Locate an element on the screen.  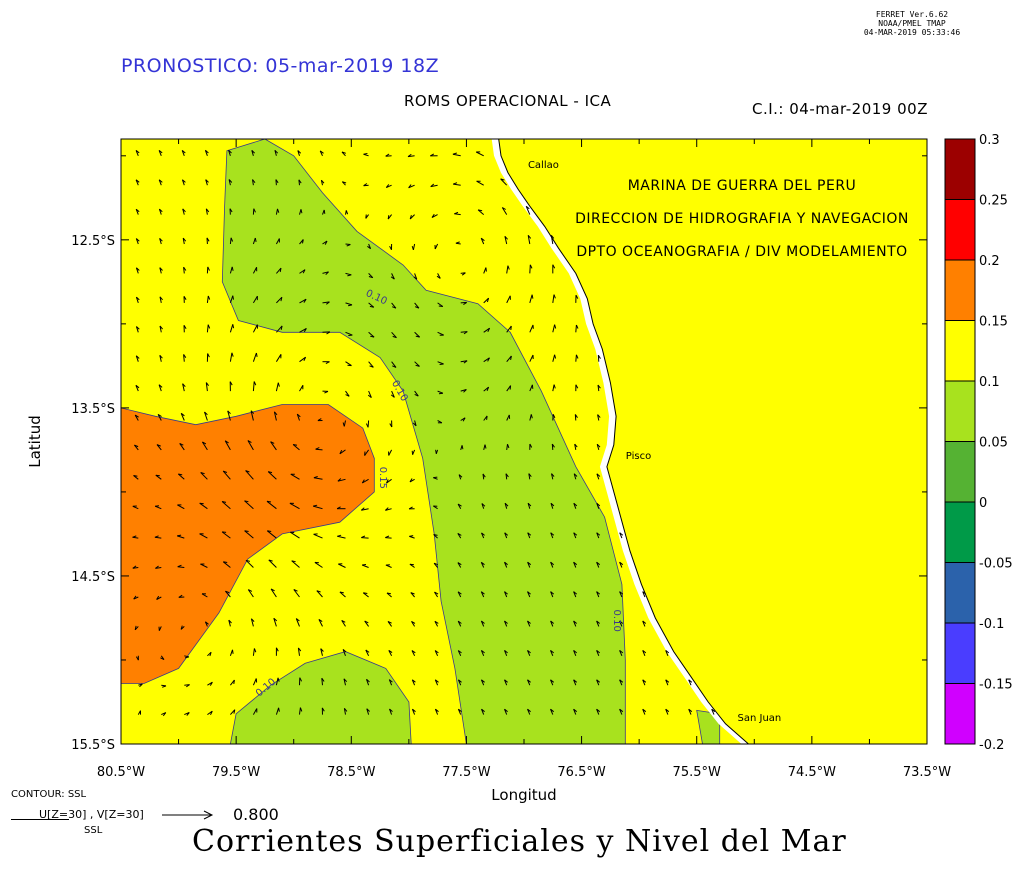
place-label: San Juan is located at coordinates (760, 718).